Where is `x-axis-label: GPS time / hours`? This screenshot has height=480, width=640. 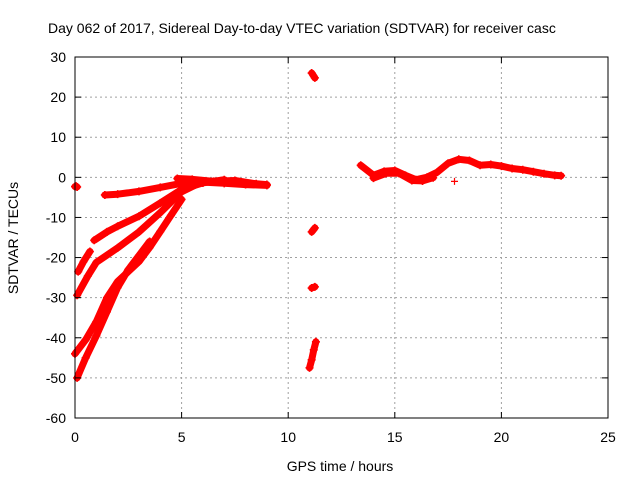 x-axis-label: GPS time / hours is located at coordinates (340, 466).